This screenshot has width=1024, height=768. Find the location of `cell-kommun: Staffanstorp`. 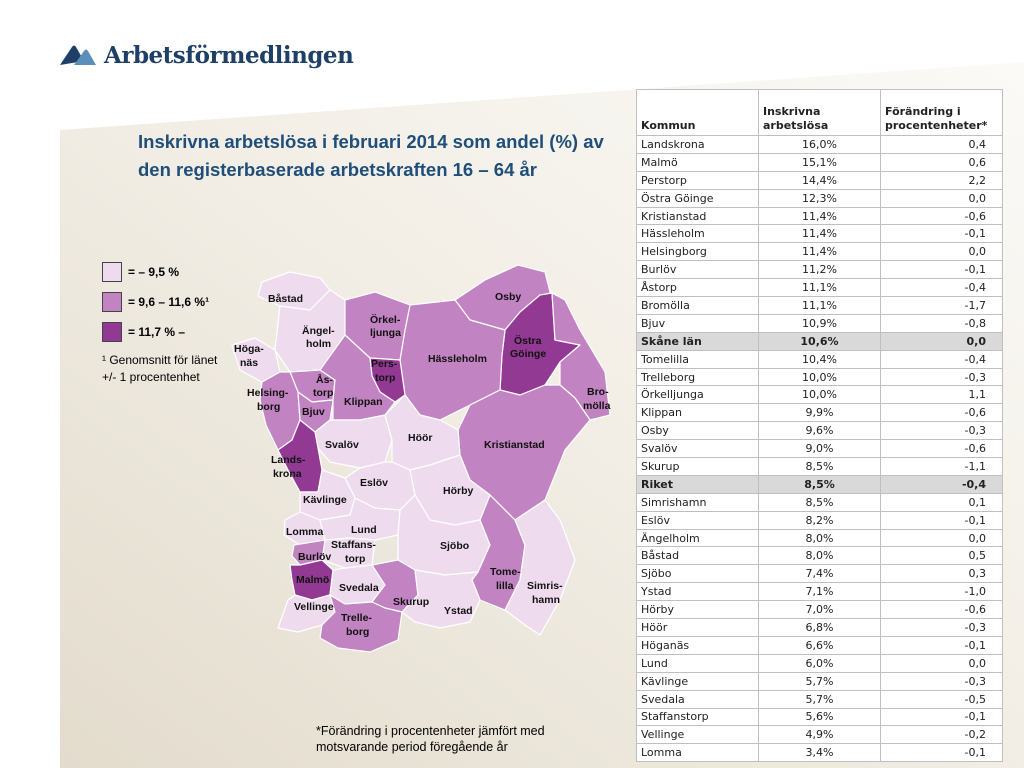

cell-kommun: Staffanstorp is located at coordinates (697, 717).